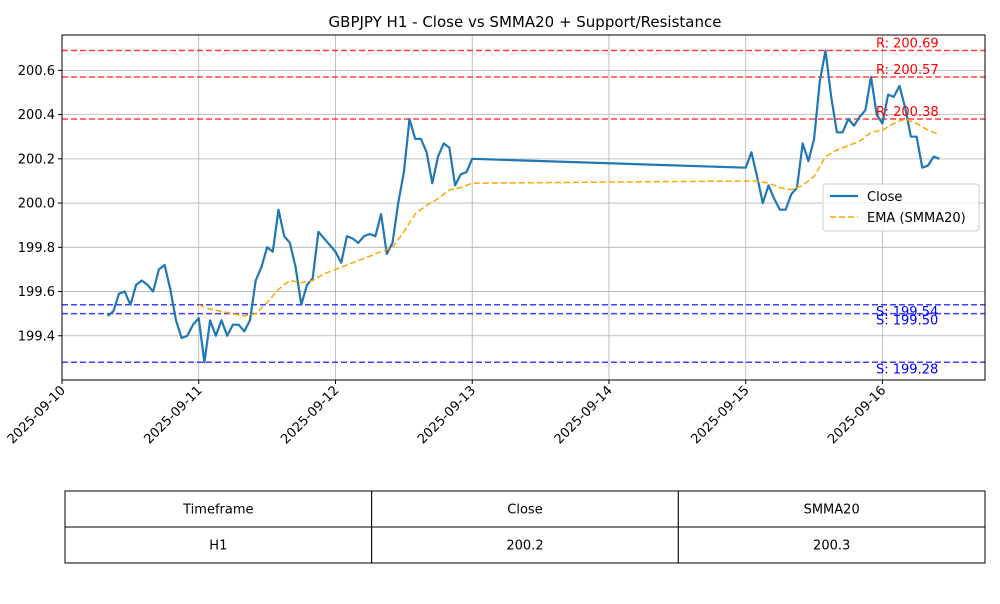  What do you see at coordinates (36, 204) in the screenshot?
I see `y-tick-label: 200.0` at bounding box center [36, 204].